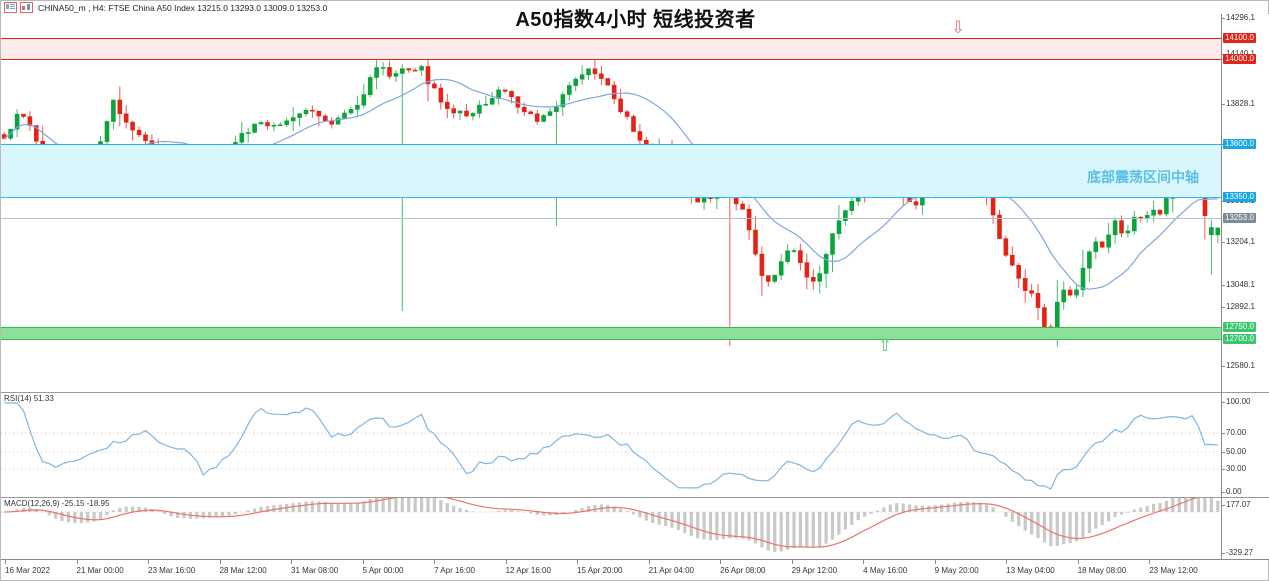 The height and width of the screenshot is (581, 1269). Describe the element at coordinates (1030, 570) in the screenshot. I see `time-tick-label: 13 May 04:00` at that location.